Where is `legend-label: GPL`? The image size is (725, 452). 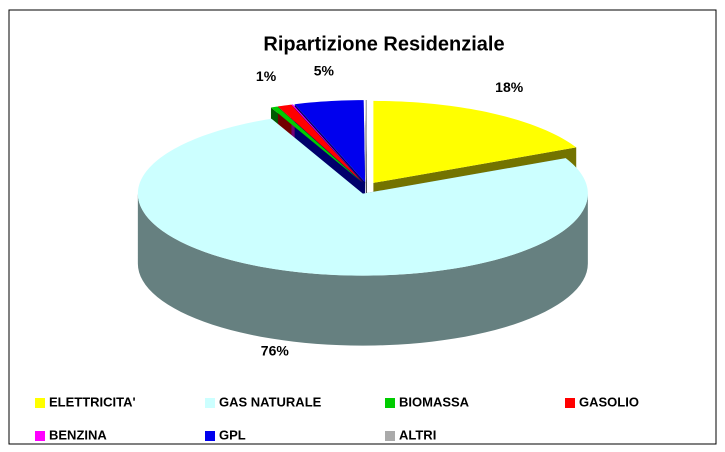
legend-label: GPL is located at coordinates (232, 434).